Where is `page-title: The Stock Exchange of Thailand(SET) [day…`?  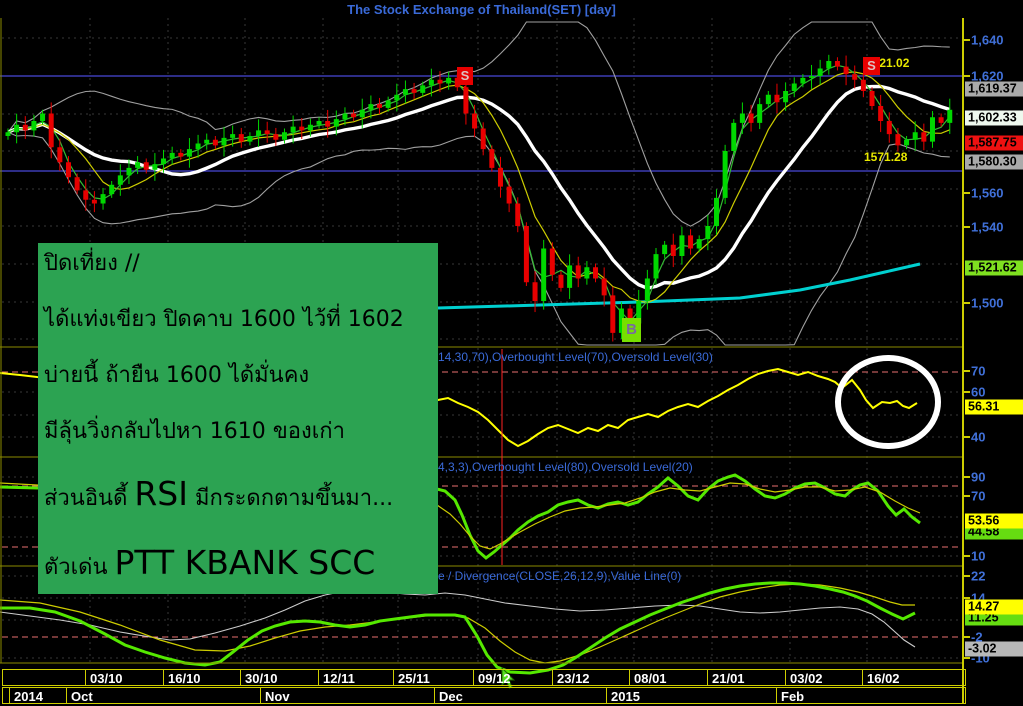 page-title: The Stock Exchange of Thailand(SET) [day… is located at coordinates (481, 9).